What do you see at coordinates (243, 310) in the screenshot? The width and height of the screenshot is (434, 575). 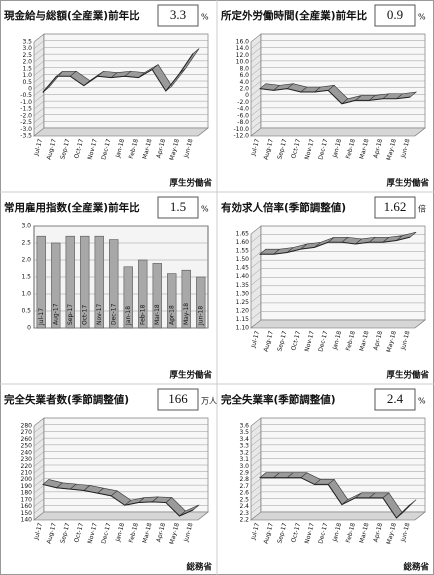 I see `y-tick-label: 1.20` at bounding box center [243, 310].